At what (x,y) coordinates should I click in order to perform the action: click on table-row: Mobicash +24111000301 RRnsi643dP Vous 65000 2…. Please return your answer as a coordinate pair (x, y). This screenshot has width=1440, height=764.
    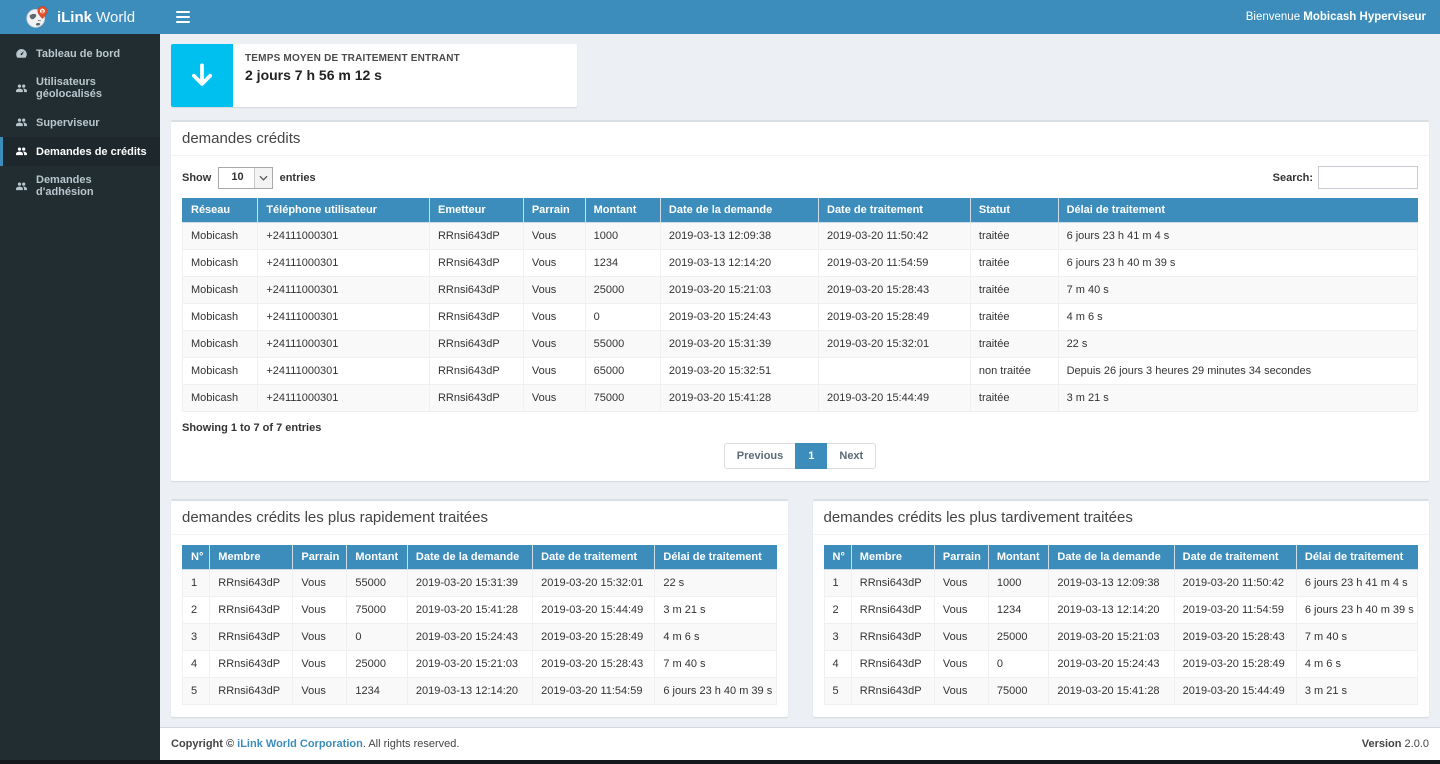
    Looking at the image, I should click on (800, 371).